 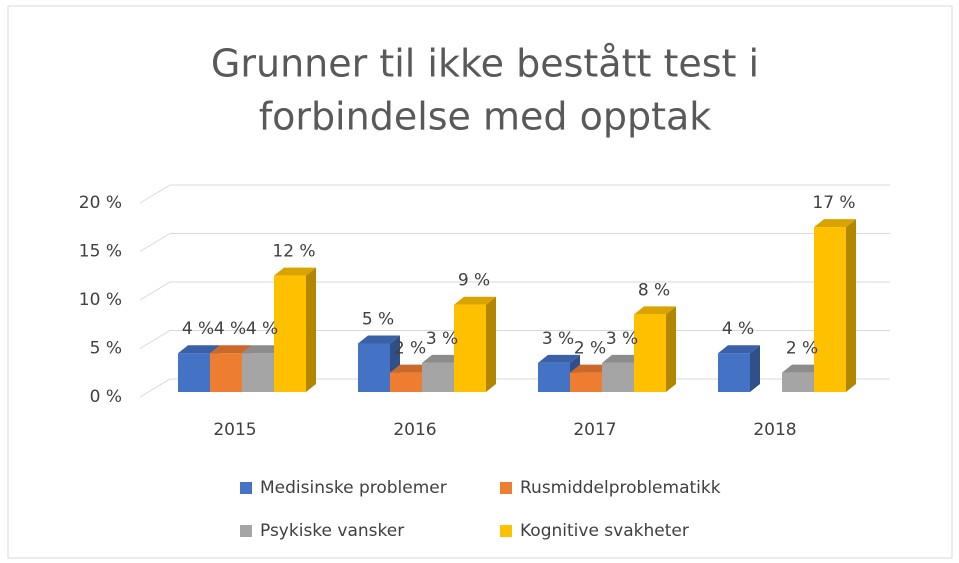 What do you see at coordinates (474, 281) in the screenshot?
I see `data-label: 9 %` at bounding box center [474, 281].